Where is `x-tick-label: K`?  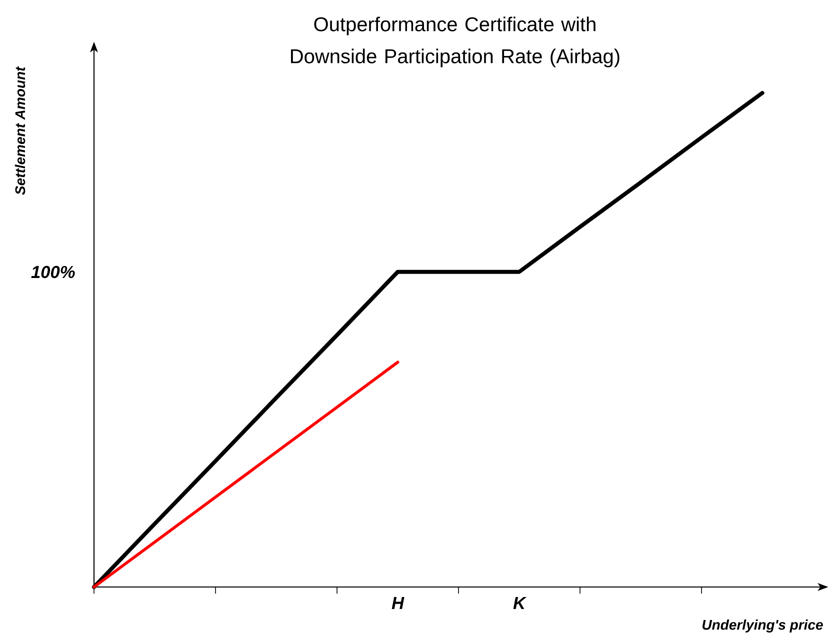
x-tick-label: K is located at coordinates (520, 603).